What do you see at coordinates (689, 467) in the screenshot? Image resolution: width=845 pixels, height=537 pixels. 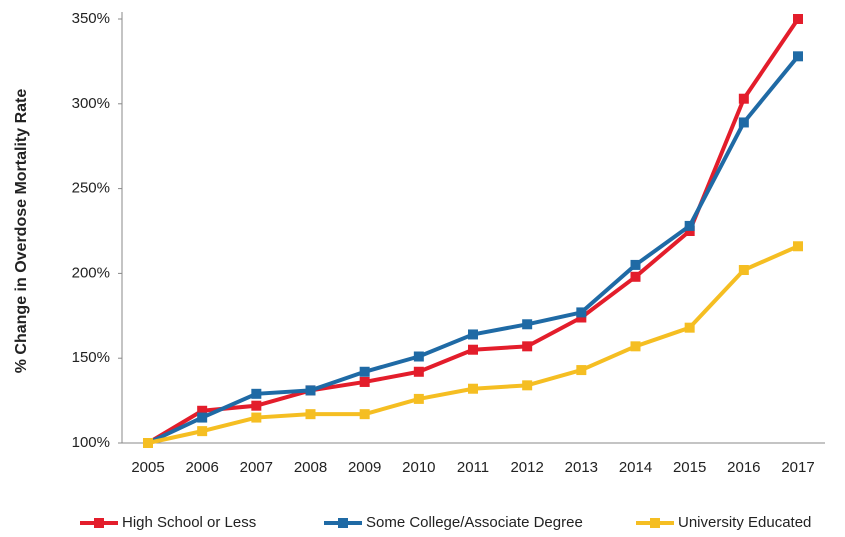 I see `x-tick-label: 2015` at bounding box center [689, 467].